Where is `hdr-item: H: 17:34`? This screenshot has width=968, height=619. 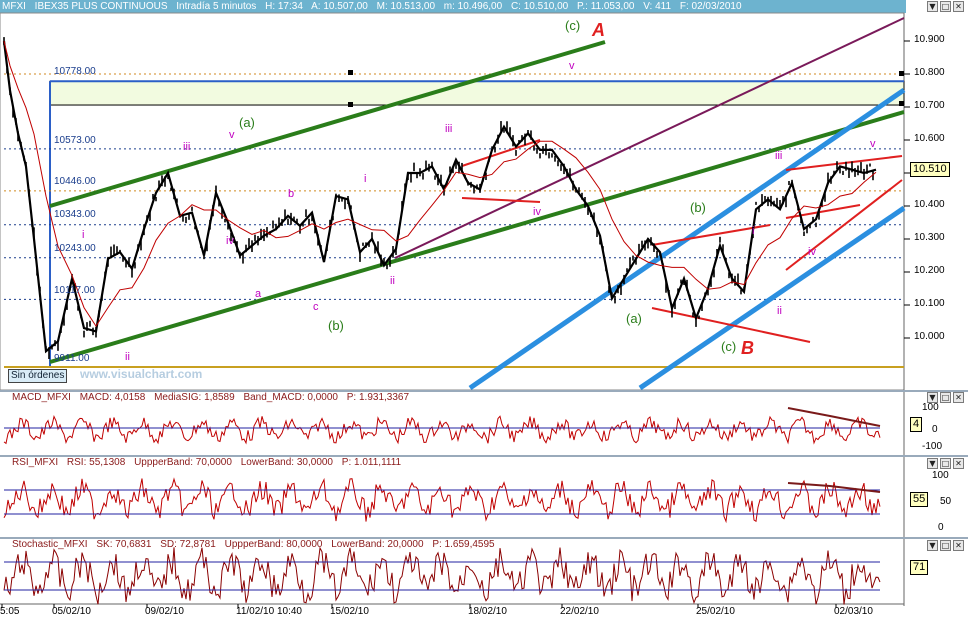
hdr-item: H: 17:34 is located at coordinates (284, 6).